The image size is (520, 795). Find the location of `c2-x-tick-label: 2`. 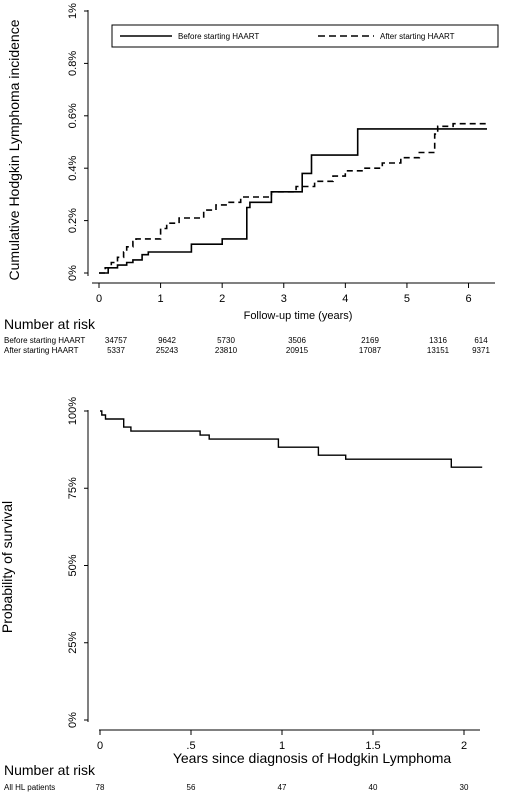

c2-x-tick-label: 2 is located at coordinates (464, 746).